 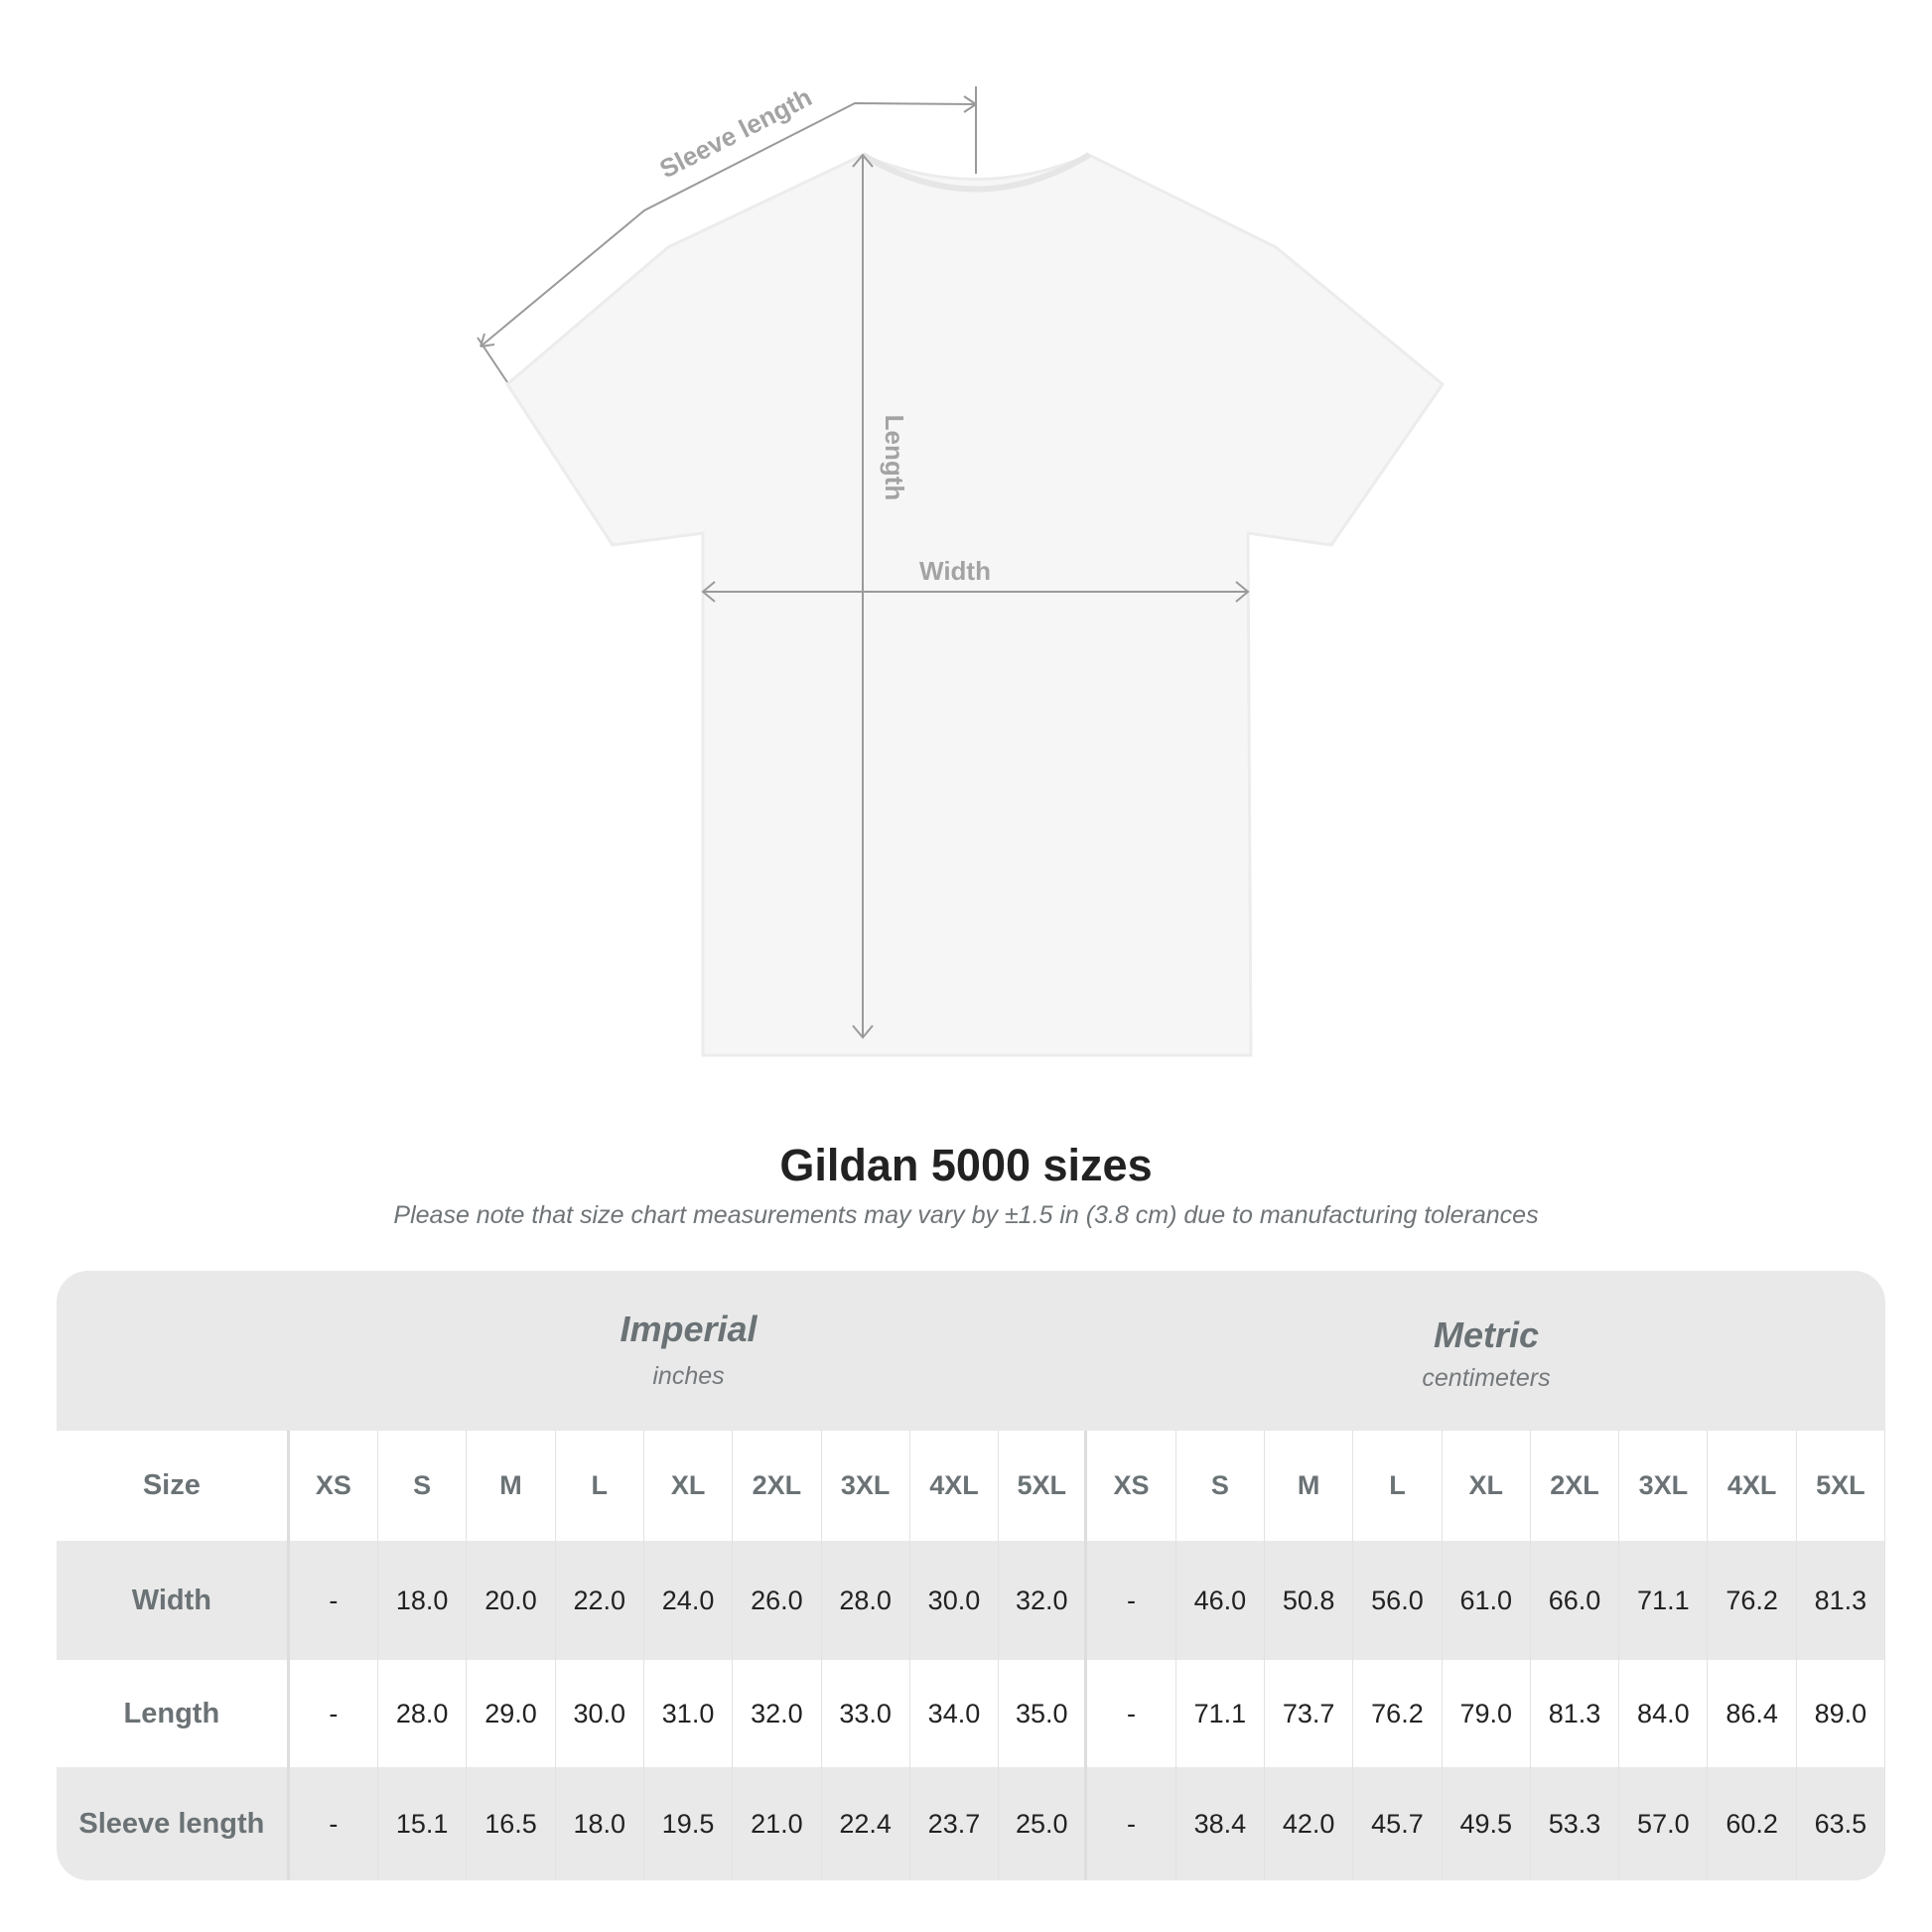 I want to click on imperial-value-cell: 22.4, so click(x=866, y=1823).